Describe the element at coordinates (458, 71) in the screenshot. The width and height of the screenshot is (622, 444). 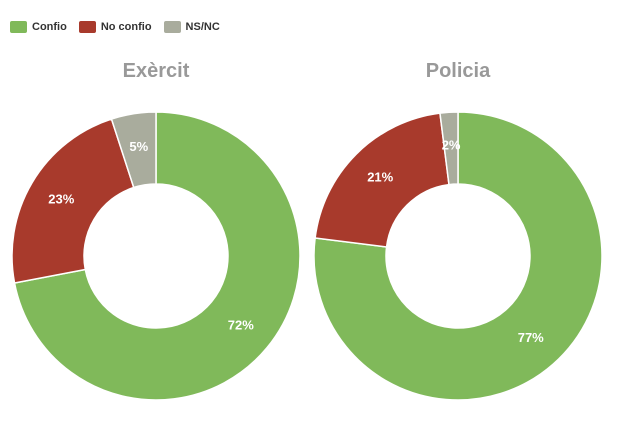
I see `chart-title-policia: Policia` at that location.